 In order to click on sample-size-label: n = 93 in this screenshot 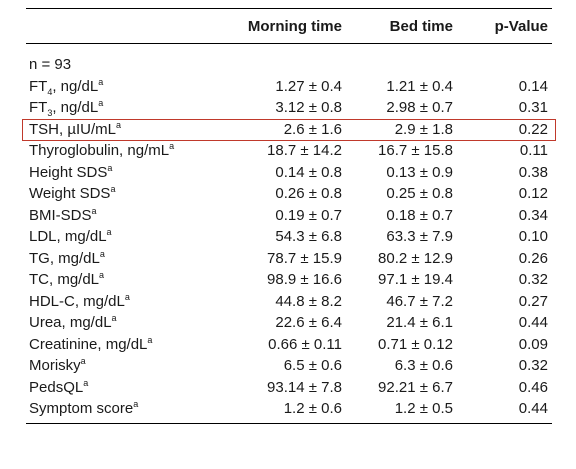, I will do `click(50, 65)`.